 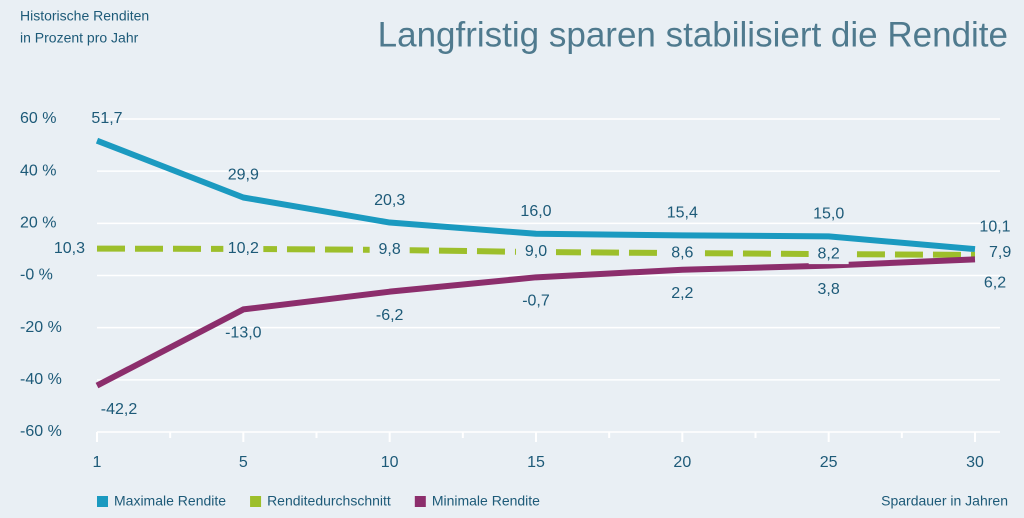 What do you see at coordinates (828, 214) in the screenshot?
I see `data-label: 15,0` at bounding box center [828, 214].